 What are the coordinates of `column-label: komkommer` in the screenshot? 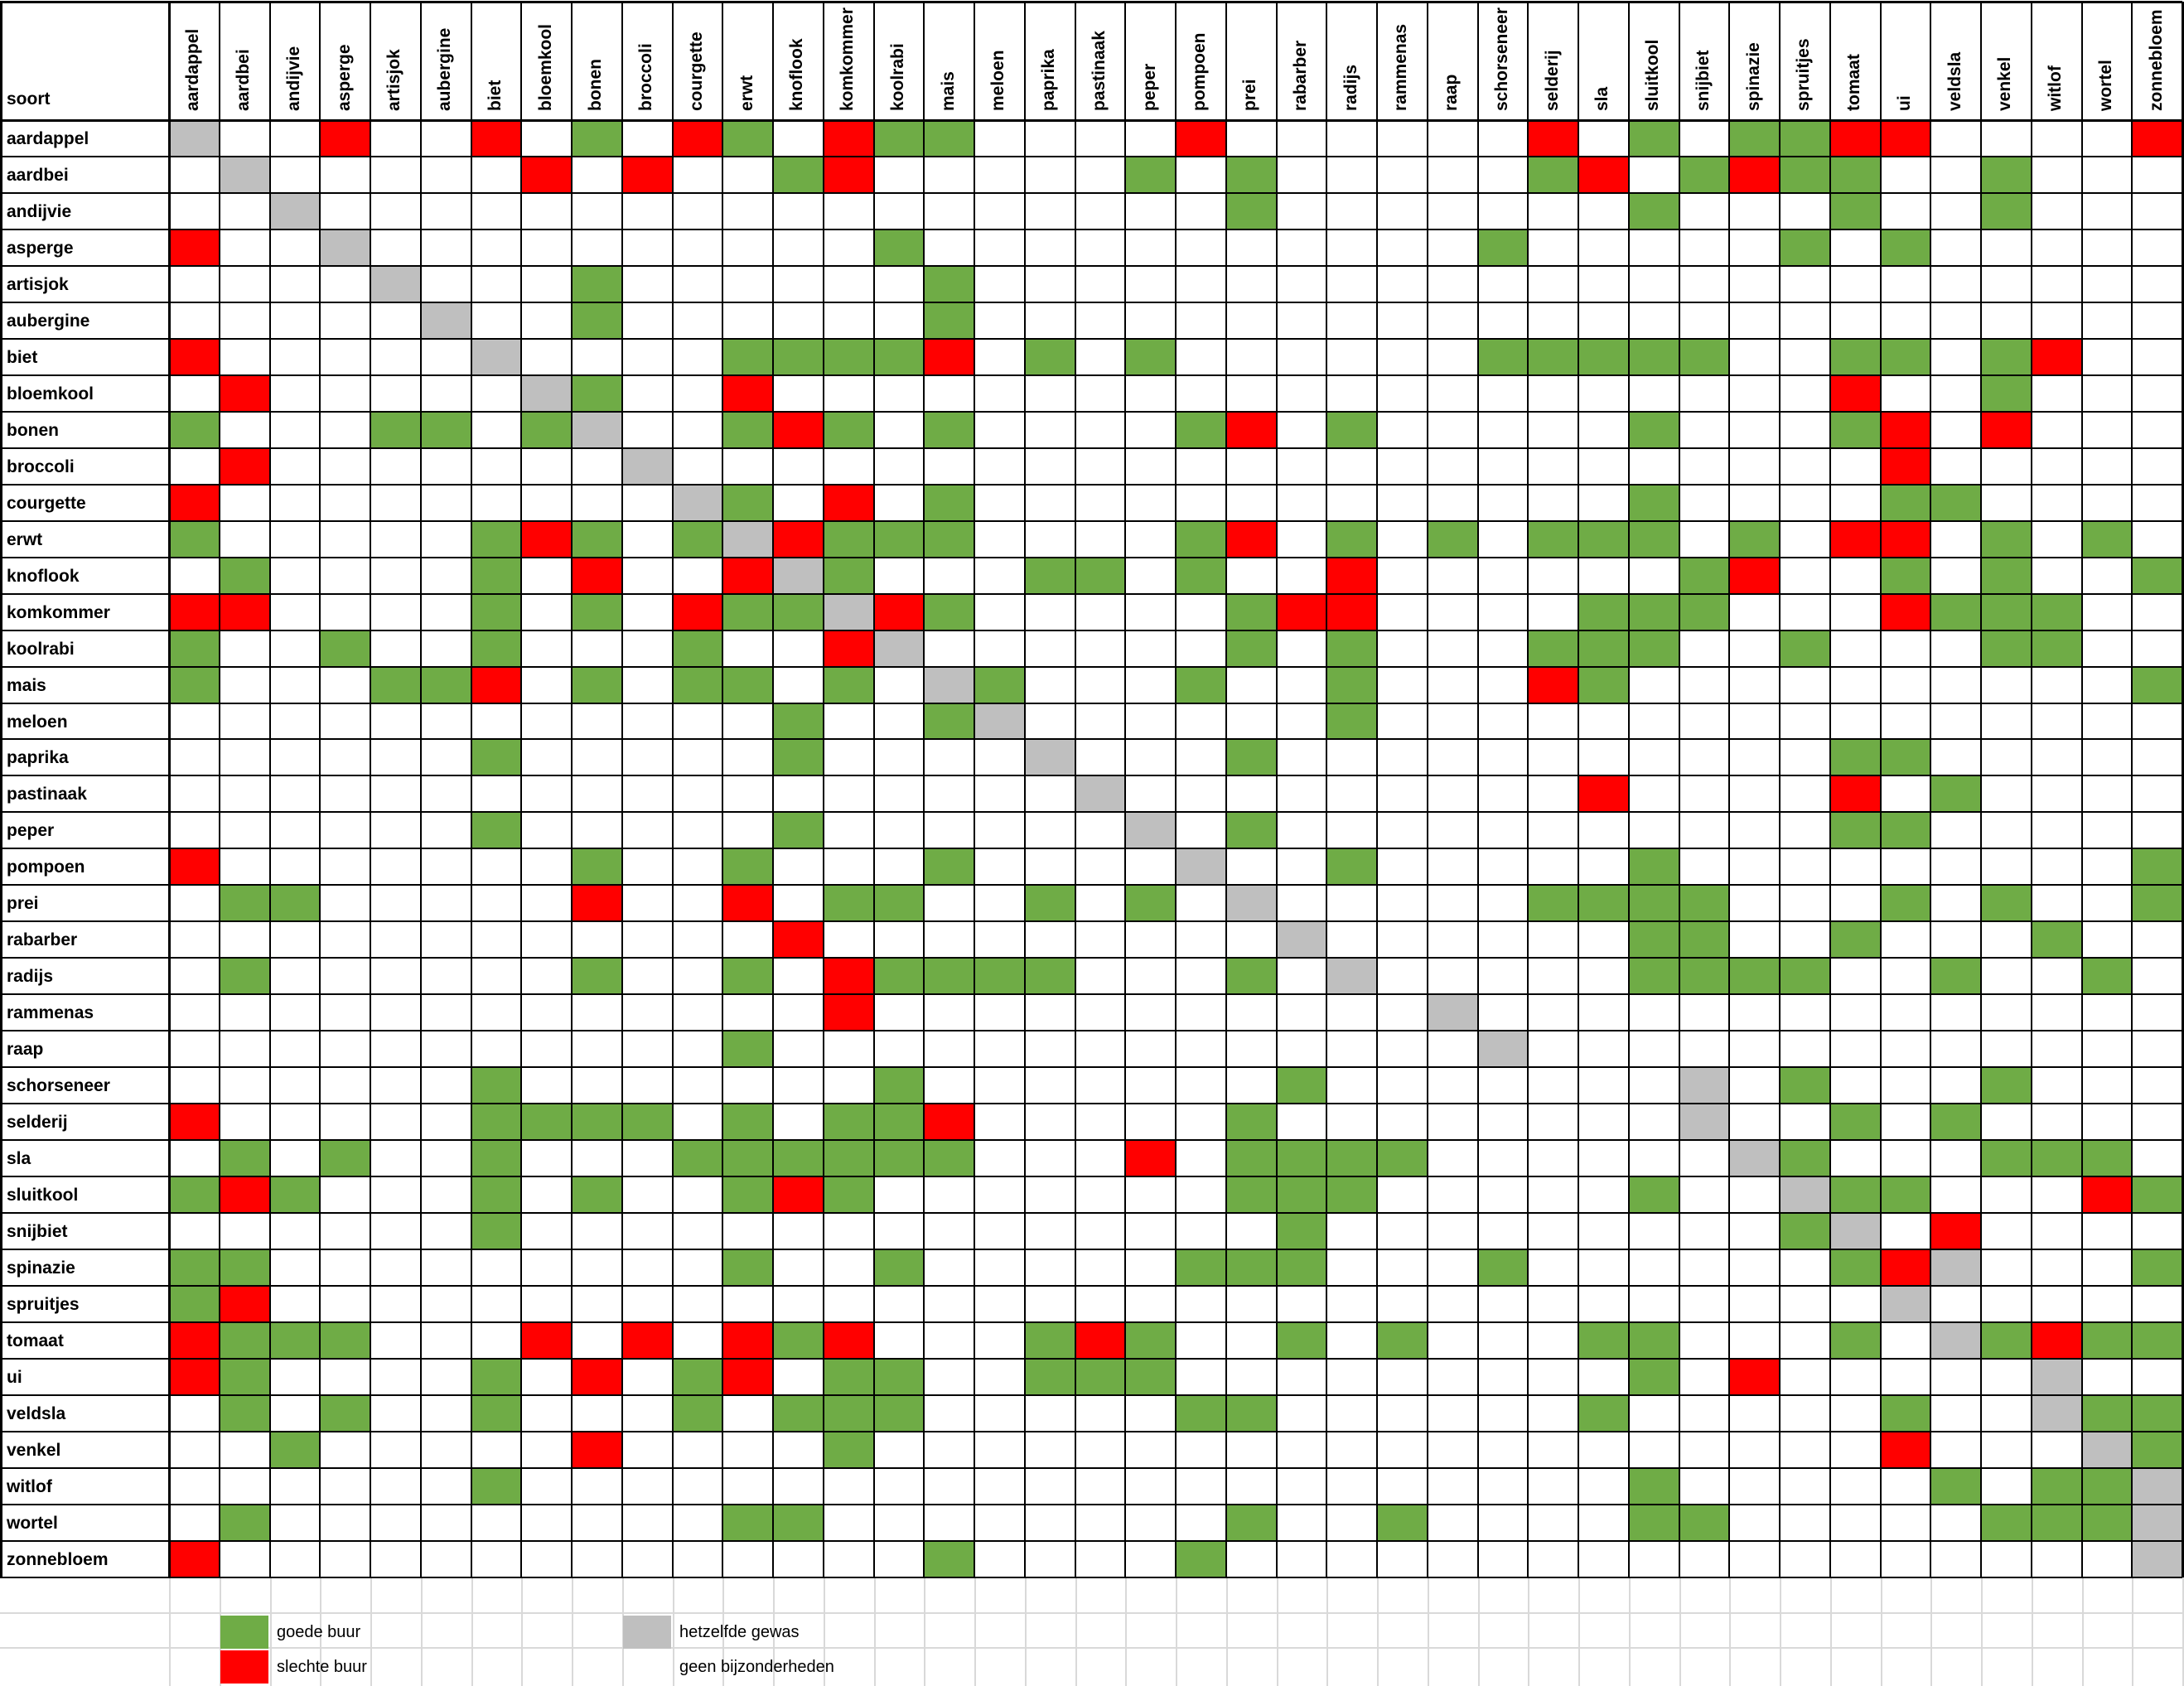 It's located at (848, 59).